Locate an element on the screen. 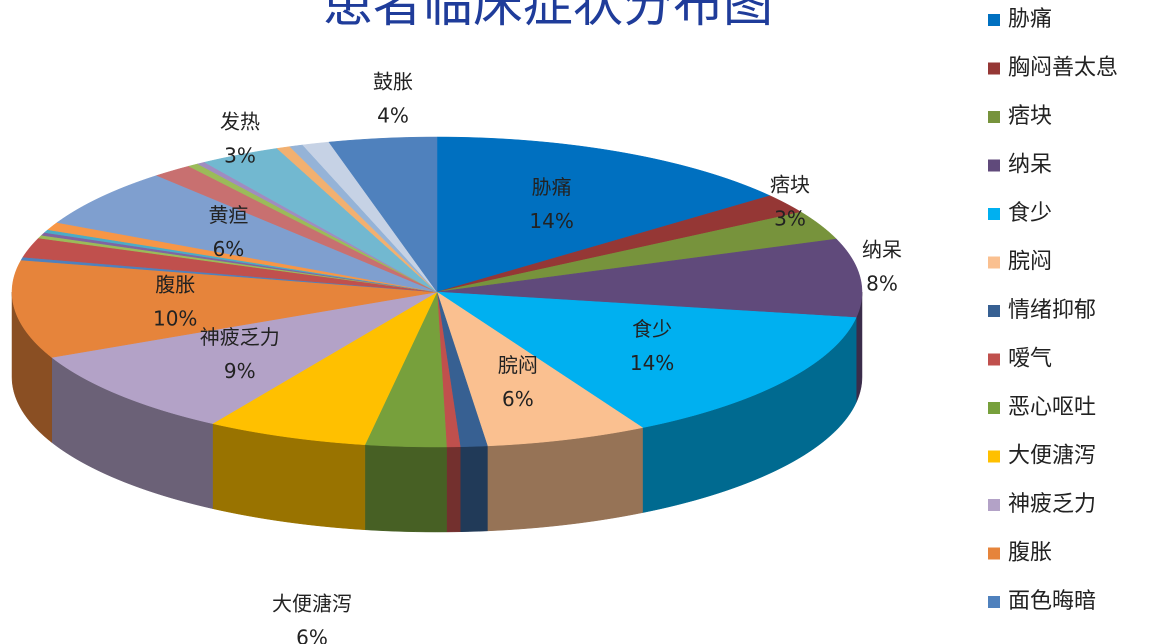  data-label-name: 鼓胀 is located at coordinates (393, 82).